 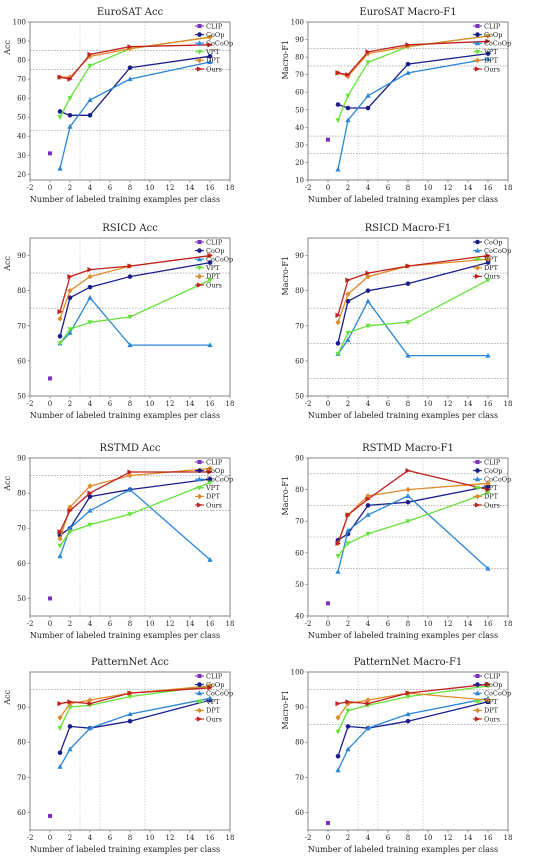 What do you see at coordinates (477, 26) in the screenshot?
I see `point-clip-legend` at bounding box center [477, 26].